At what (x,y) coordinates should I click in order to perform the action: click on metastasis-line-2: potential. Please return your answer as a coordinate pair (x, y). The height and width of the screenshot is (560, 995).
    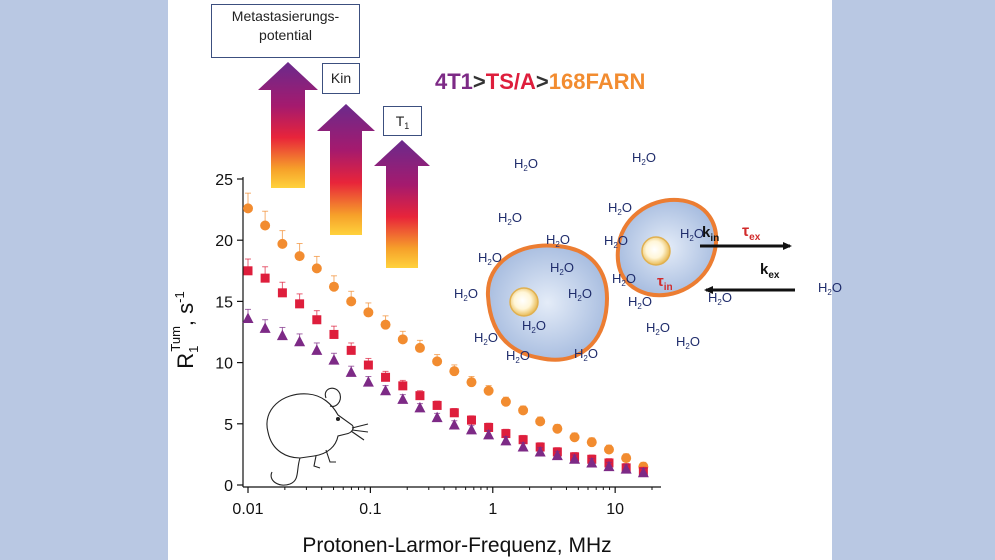
    Looking at the image, I should click on (285, 35).